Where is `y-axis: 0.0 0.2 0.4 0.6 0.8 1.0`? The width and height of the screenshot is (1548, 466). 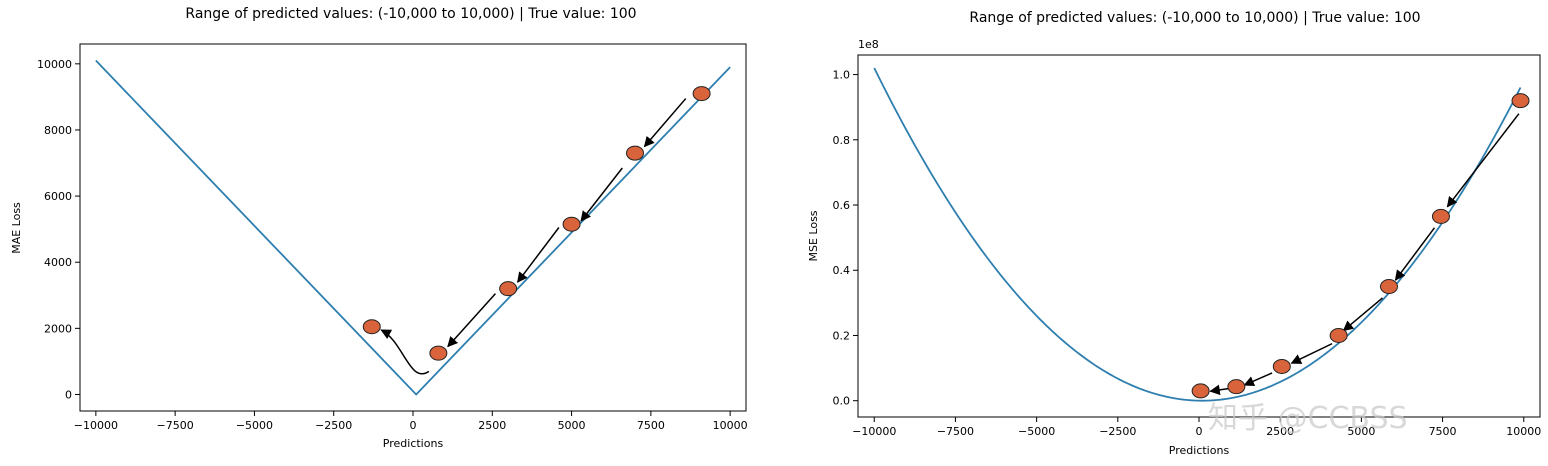
y-axis: 0.0 0.2 0.4 0.6 0.8 1.0 is located at coordinates (845, 238).